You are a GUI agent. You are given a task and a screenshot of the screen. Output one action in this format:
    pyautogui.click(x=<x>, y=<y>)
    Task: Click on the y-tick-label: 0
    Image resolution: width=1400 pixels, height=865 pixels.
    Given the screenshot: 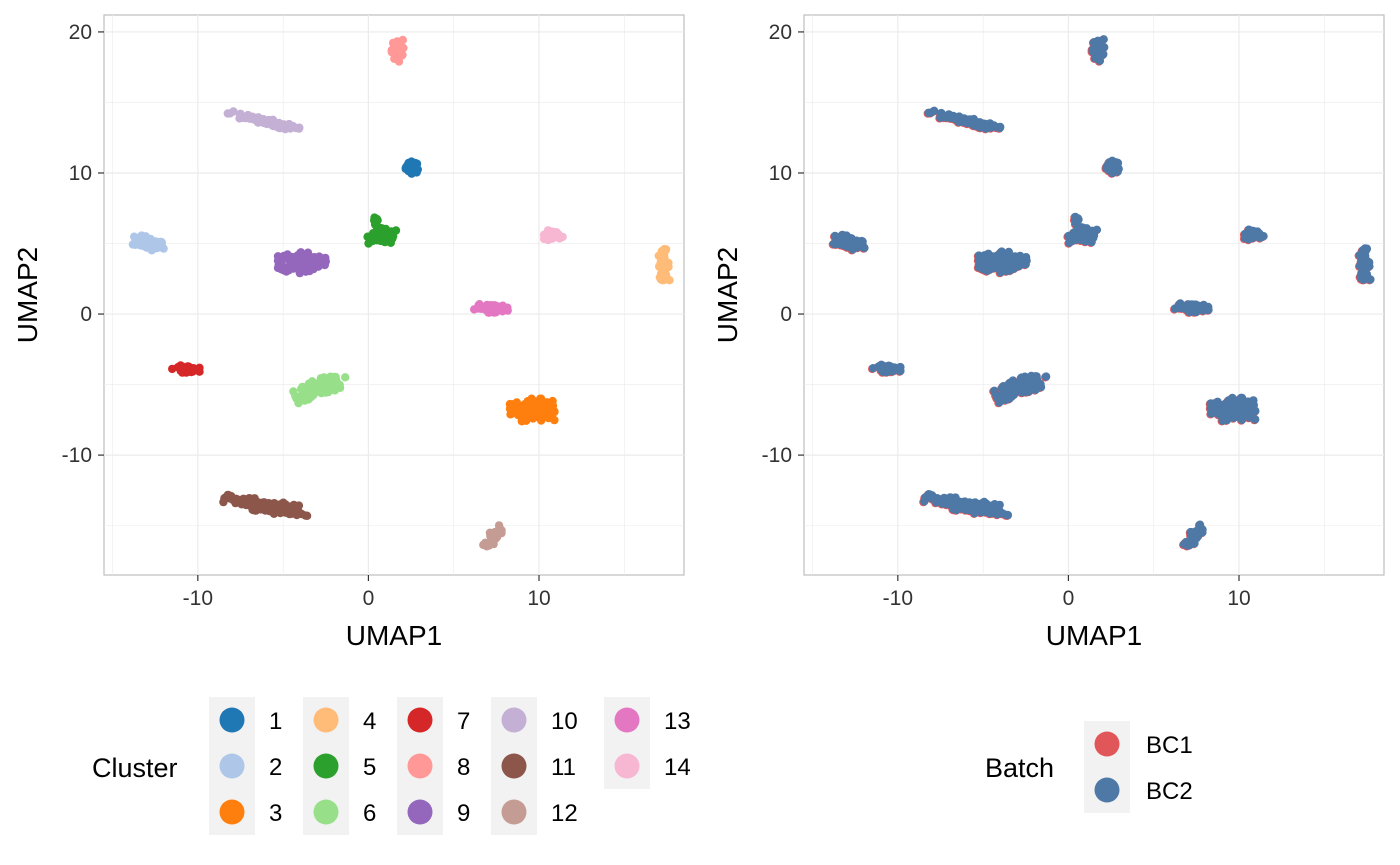 What is the action you would take?
    pyautogui.click(x=786, y=314)
    